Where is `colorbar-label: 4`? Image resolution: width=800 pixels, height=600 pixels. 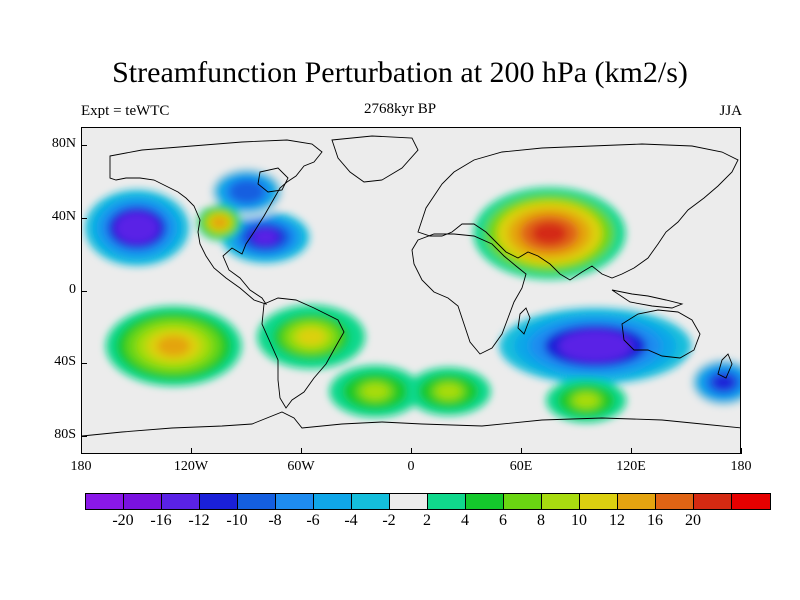
colorbar-label: 4 is located at coordinates (465, 520).